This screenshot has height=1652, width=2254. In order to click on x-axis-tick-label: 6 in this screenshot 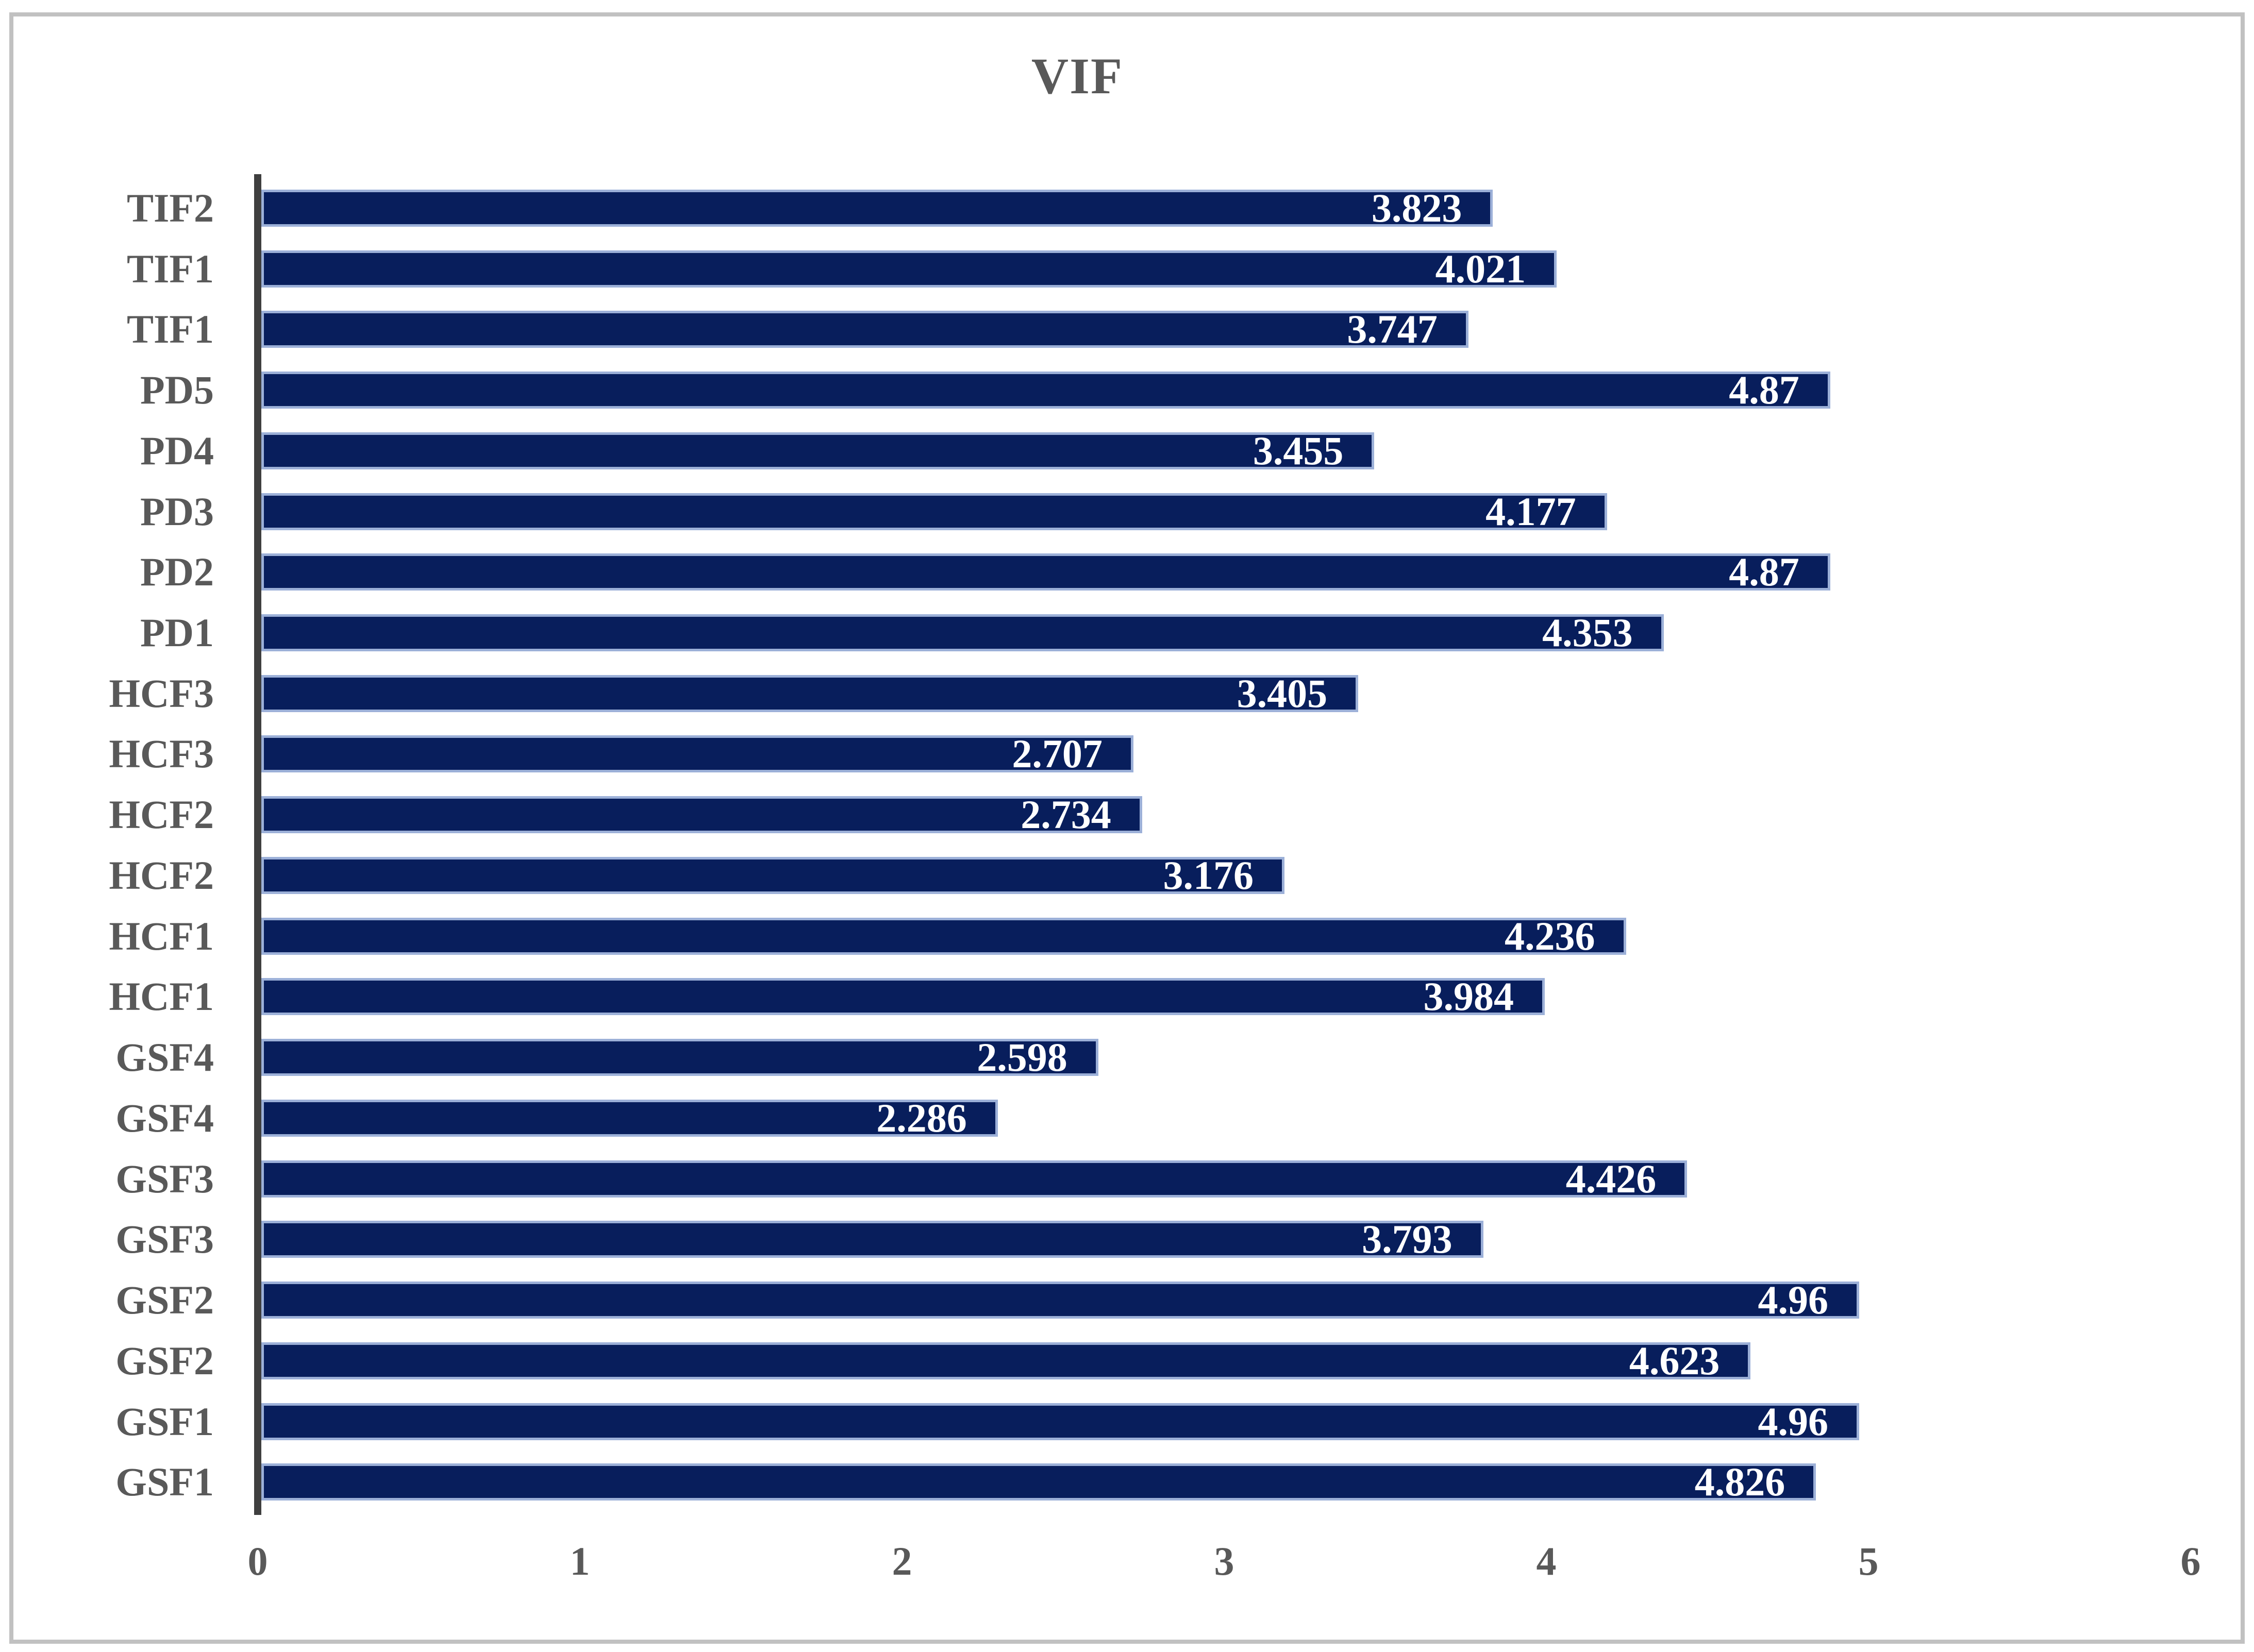, I will do `click(2190, 1561)`.